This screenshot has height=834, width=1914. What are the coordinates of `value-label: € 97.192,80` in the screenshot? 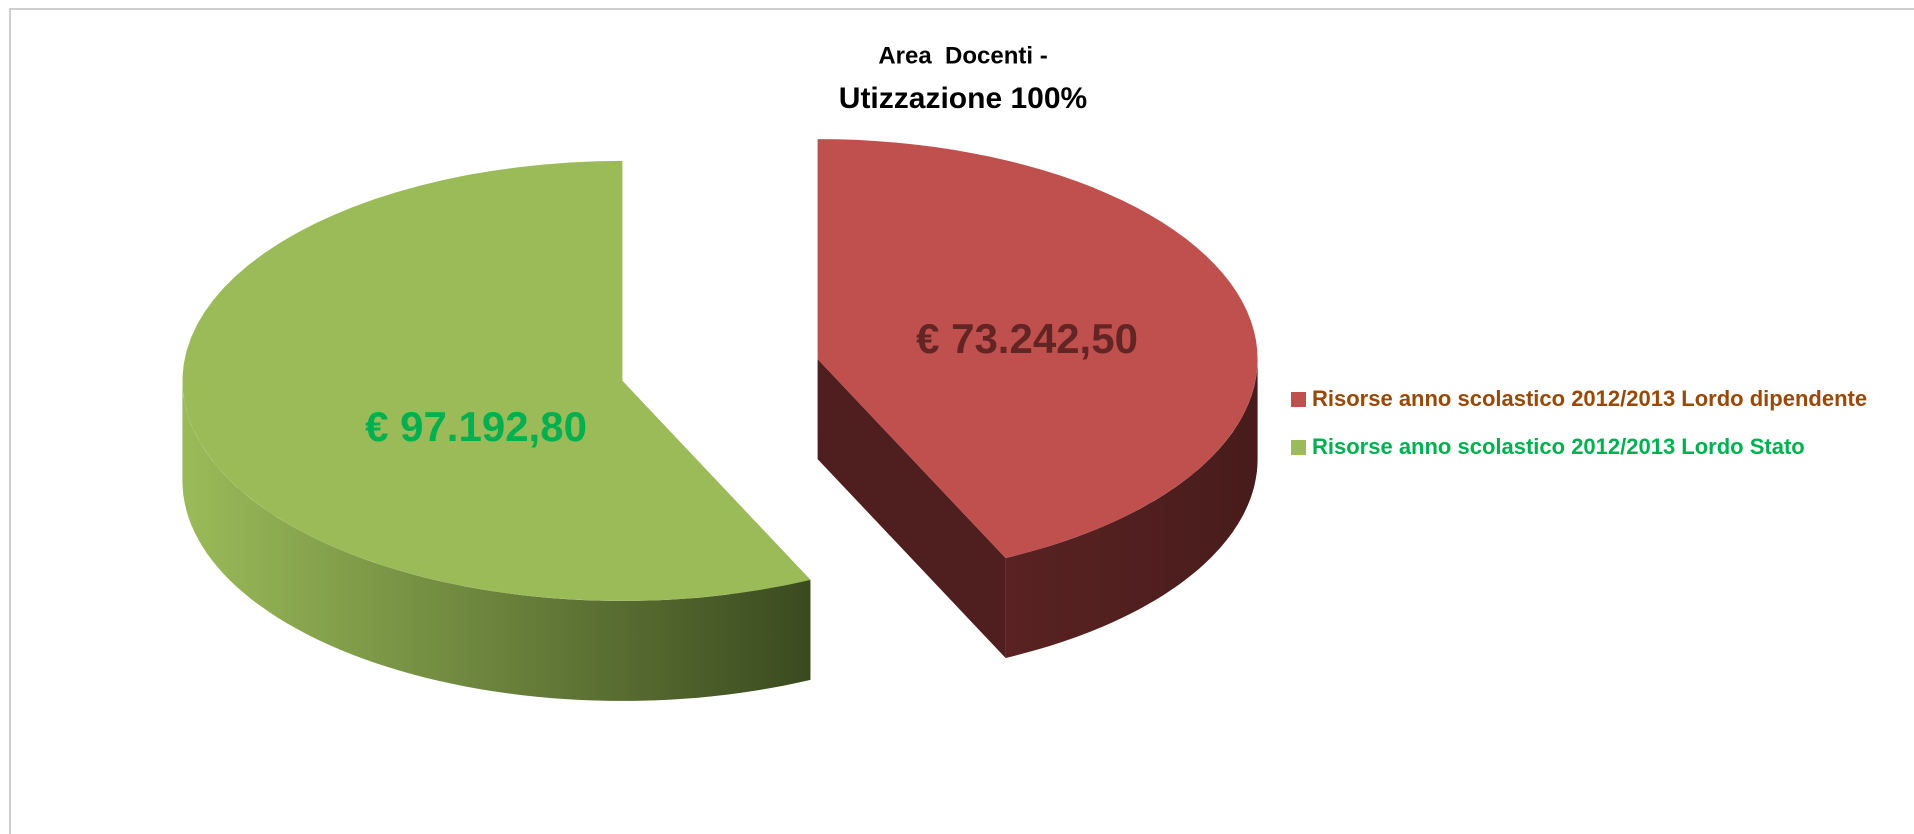 It's located at (476, 426).